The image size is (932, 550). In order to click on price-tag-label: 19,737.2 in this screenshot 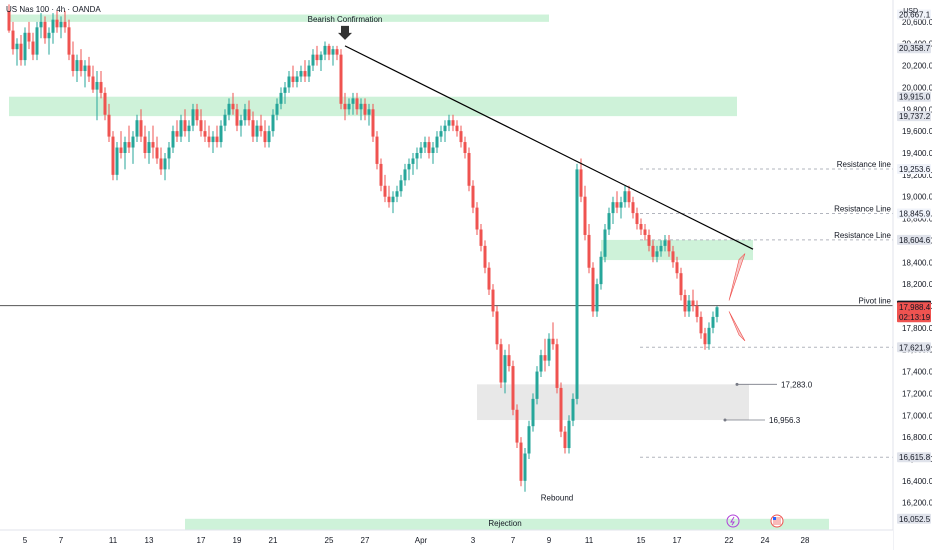, I will do `click(915, 116)`.